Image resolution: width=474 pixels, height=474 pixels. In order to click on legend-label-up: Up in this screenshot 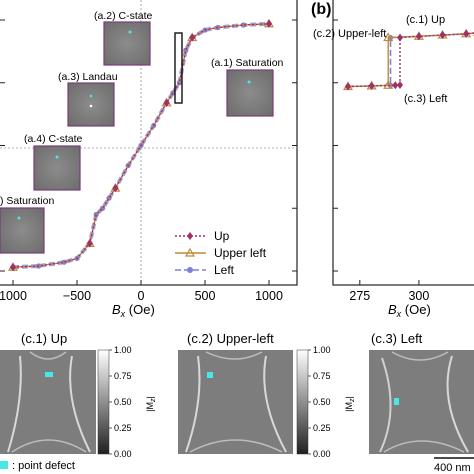, I will do `click(222, 236)`.